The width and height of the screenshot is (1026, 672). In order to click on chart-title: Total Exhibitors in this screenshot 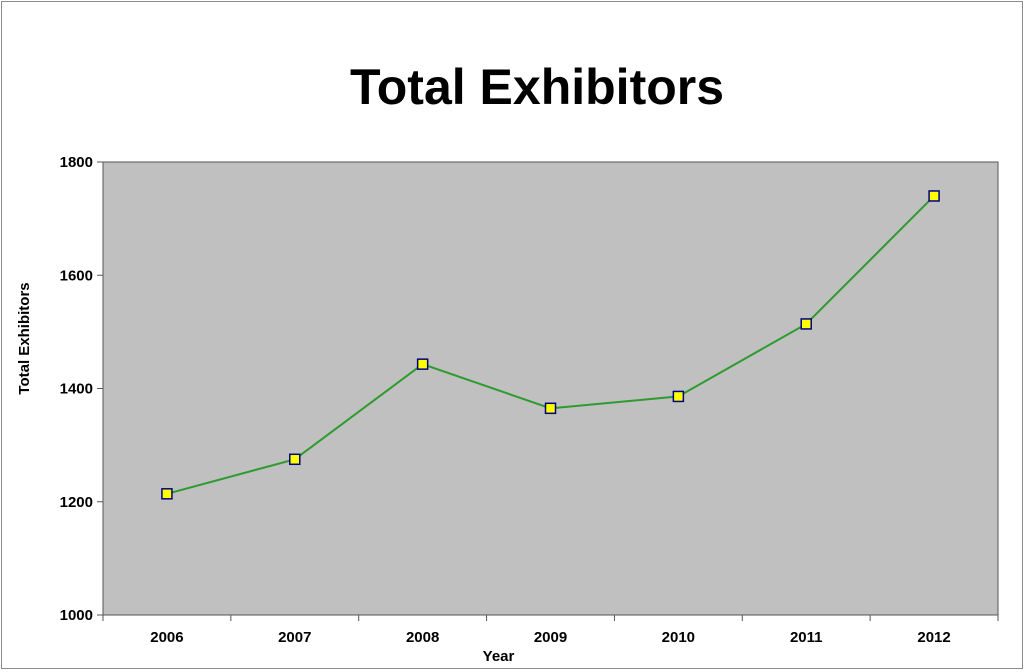, I will do `click(537, 87)`.